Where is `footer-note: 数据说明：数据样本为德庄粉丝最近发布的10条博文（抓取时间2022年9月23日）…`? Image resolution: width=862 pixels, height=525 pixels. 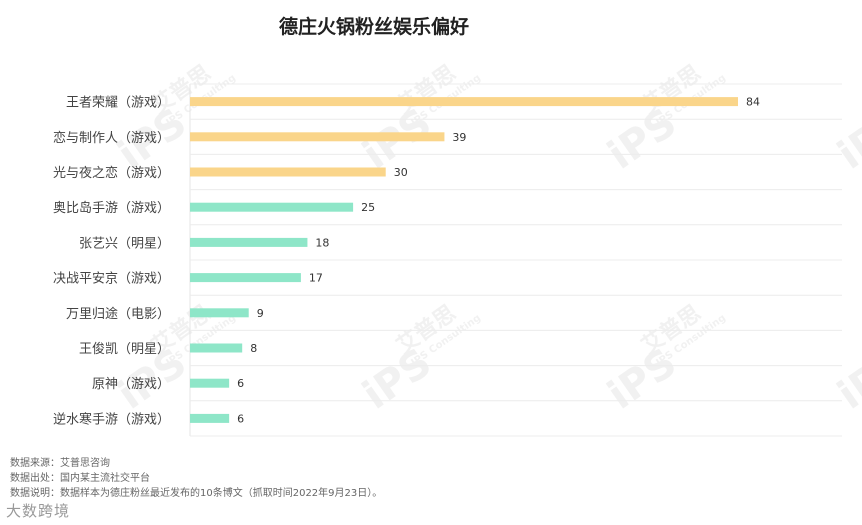 footer-note: 数据说明：数据样本为德庄粉丝最近发布的10条博文（抓取时间2022年9月23日）… is located at coordinates (196, 493).